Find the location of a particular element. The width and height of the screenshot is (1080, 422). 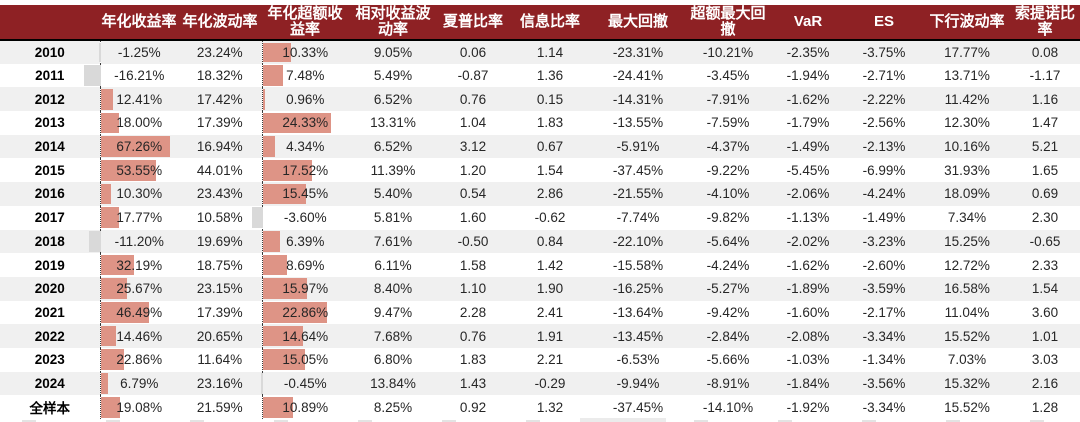

cell-value: -1.13% is located at coordinates (808, 218).